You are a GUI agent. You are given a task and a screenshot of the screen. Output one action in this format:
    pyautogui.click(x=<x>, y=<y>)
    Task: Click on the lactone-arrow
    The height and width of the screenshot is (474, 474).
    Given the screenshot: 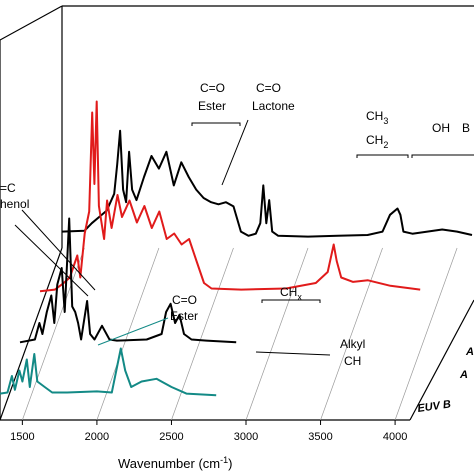 What is the action you would take?
    pyautogui.click(x=235, y=152)
    